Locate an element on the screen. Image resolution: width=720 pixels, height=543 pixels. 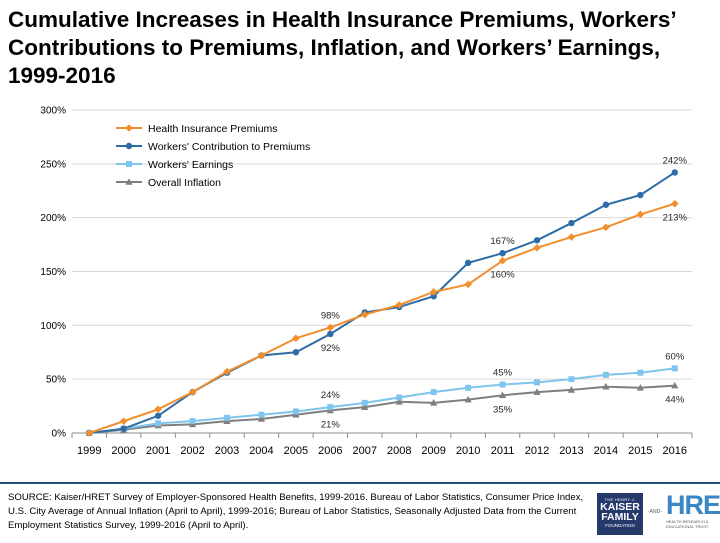
legend-label: Health Insurance Premiums is located at coordinates (213, 129).